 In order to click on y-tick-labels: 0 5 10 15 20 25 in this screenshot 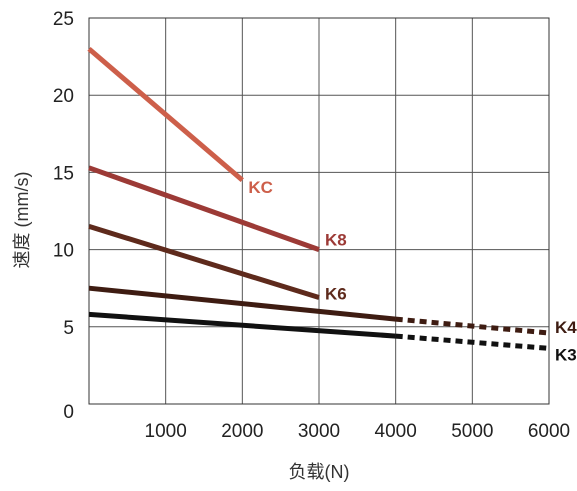, I will do `click(63, 216)`.